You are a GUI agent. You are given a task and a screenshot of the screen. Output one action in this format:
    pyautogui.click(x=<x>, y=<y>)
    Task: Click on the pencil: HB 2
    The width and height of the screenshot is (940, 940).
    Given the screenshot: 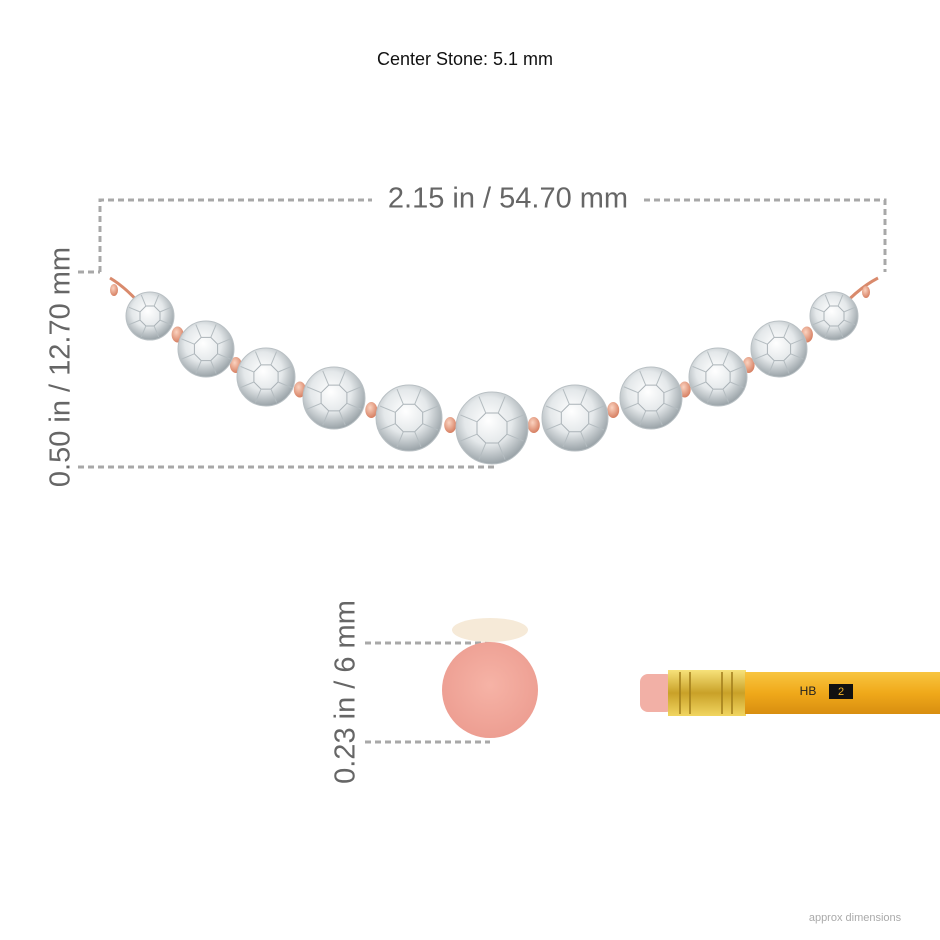 What is the action you would take?
    pyautogui.click(x=790, y=693)
    